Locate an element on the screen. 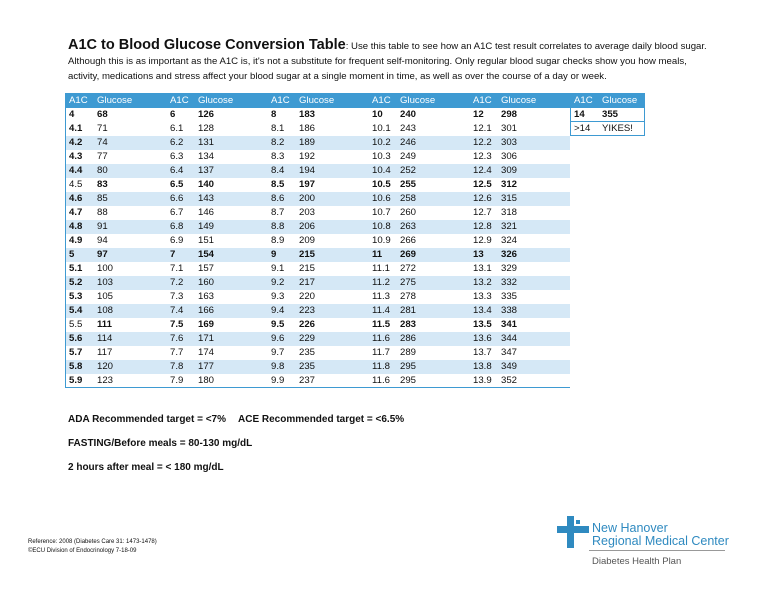 Image resolution: width=768 pixels, height=594 pixels. table-cell: 306 is located at coordinates (509, 156).